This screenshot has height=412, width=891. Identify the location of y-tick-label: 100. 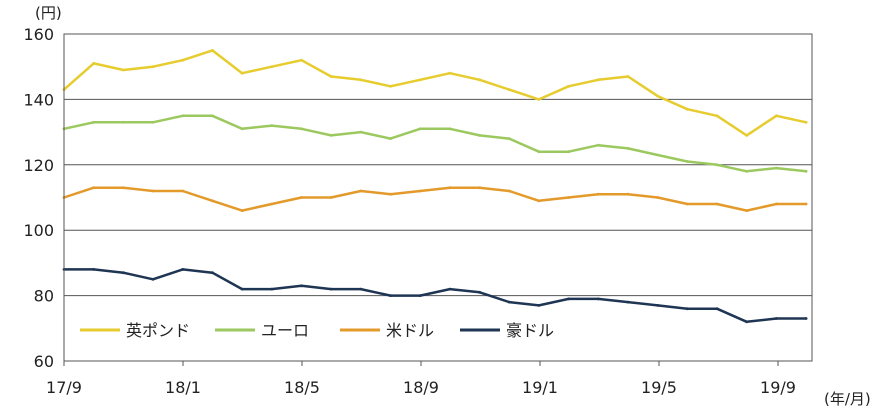
(38, 230).